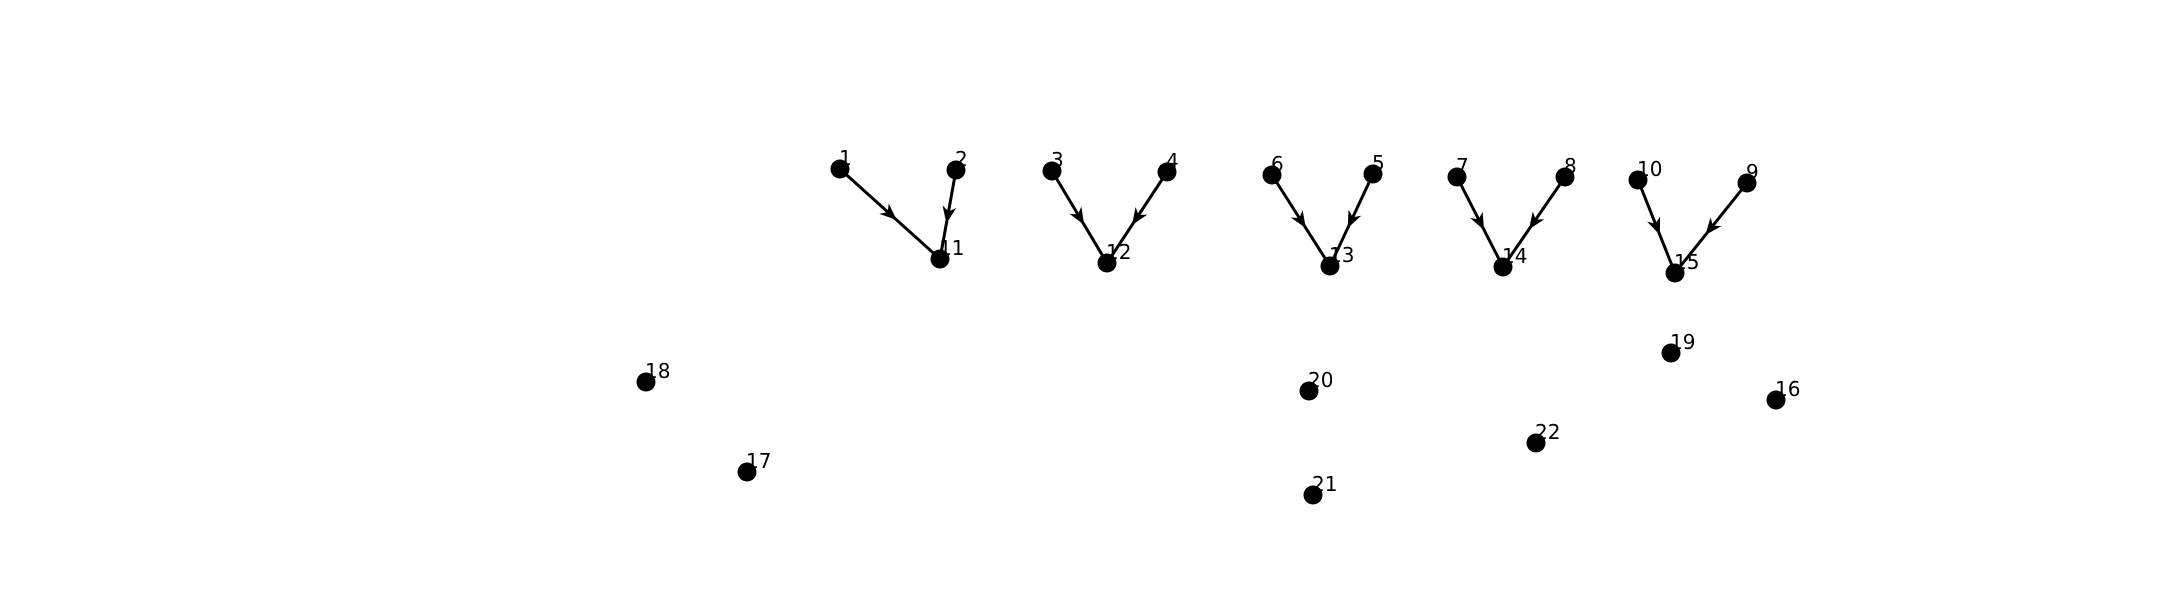 The width and height of the screenshot is (2174, 600). I want to click on node-label: 3, so click(1057, 160).